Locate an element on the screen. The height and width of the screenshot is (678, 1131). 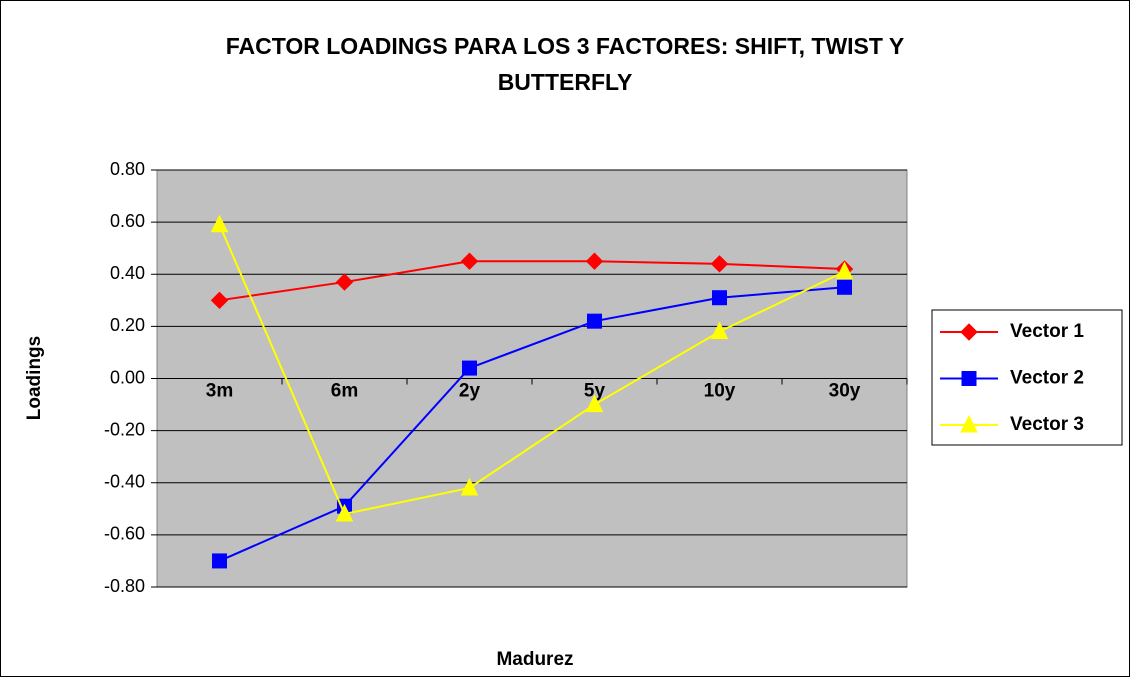
legend-label: Vector 2 is located at coordinates (1047, 378).